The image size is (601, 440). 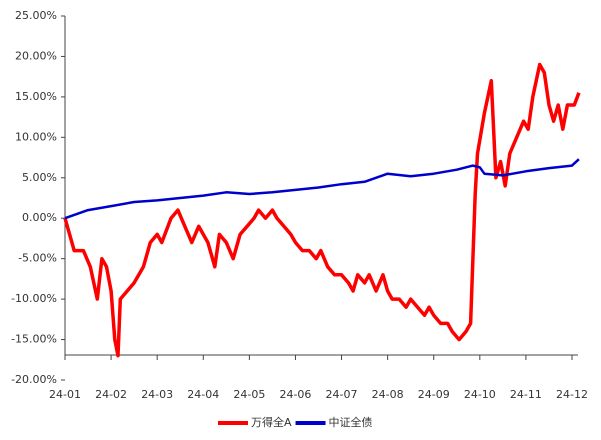 What do you see at coordinates (39, 217) in the screenshot?
I see `y-tick-label: 0.00%` at bounding box center [39, 217].